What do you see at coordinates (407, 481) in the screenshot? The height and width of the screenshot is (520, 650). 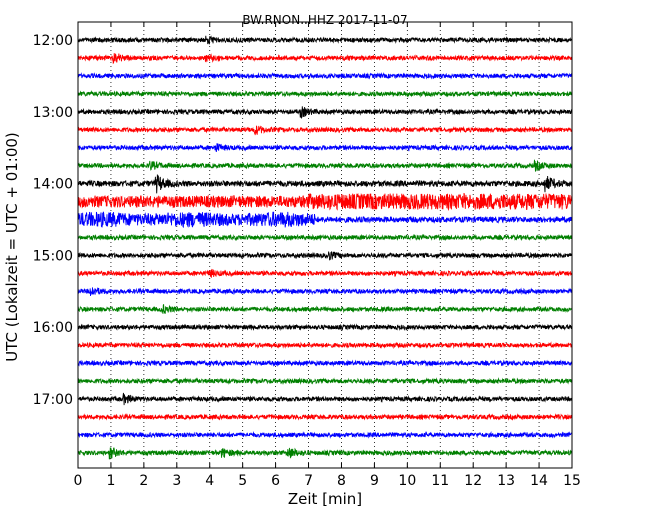 I see `x-tick-label: 10` at bounding box center [407, 481].